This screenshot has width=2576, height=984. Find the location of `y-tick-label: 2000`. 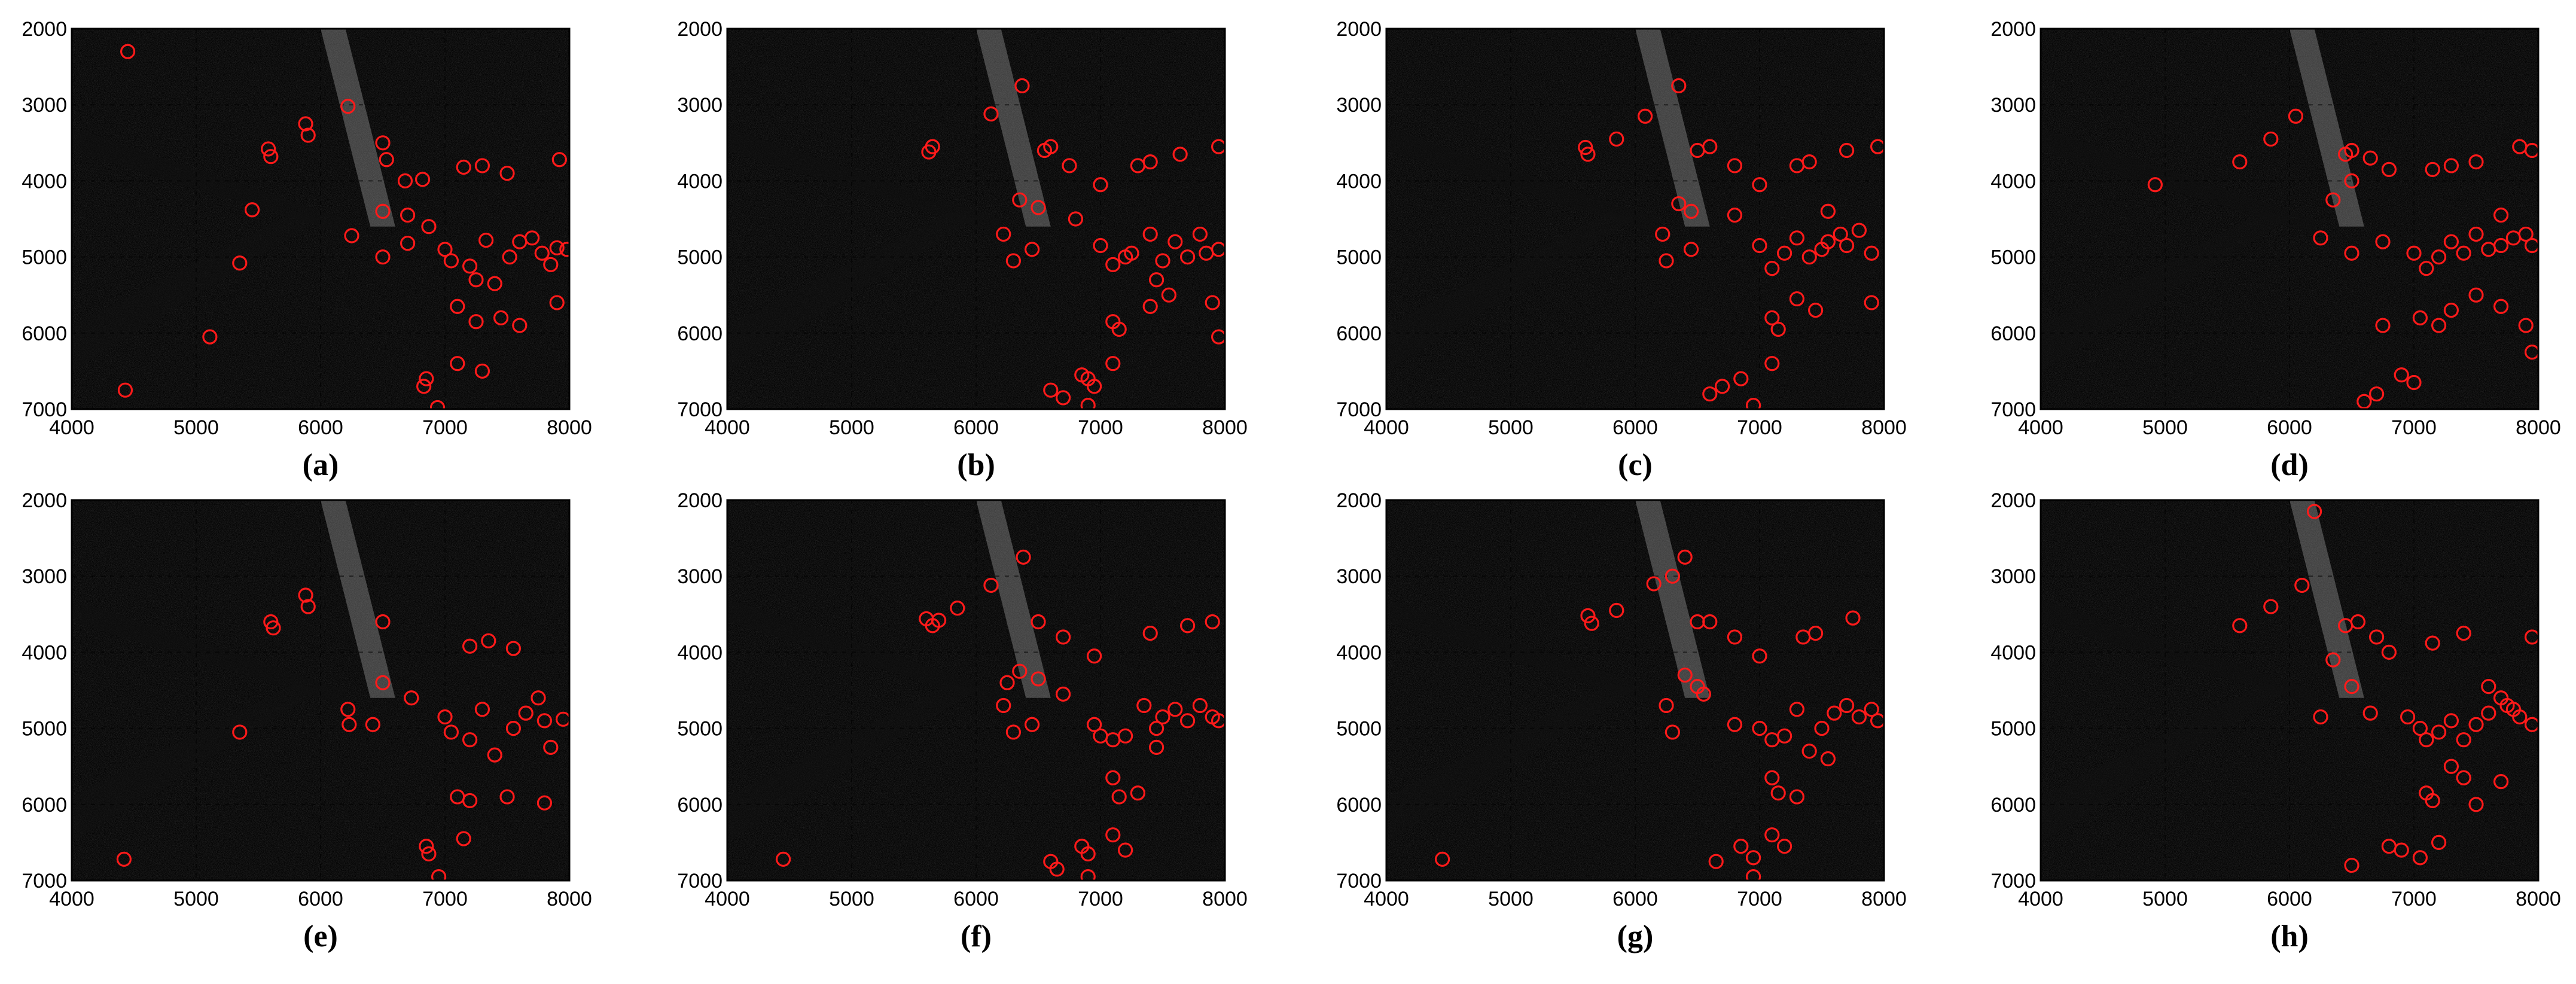

y-tick-label: 2000 is located at coordinates (1359, 500).